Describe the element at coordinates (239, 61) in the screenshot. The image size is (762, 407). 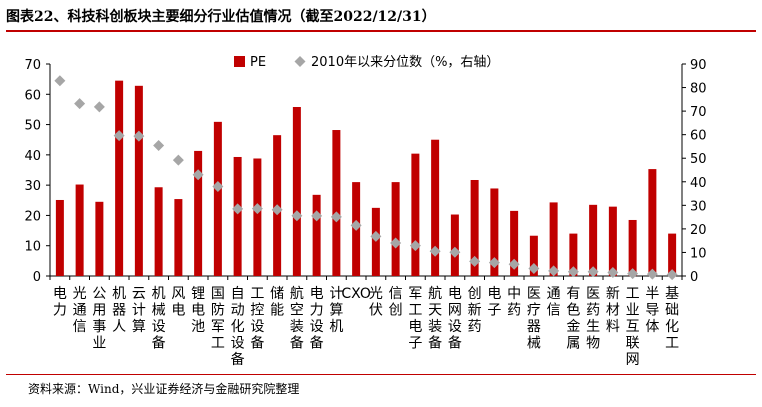
I see `legend-pe-swatch` at that location.